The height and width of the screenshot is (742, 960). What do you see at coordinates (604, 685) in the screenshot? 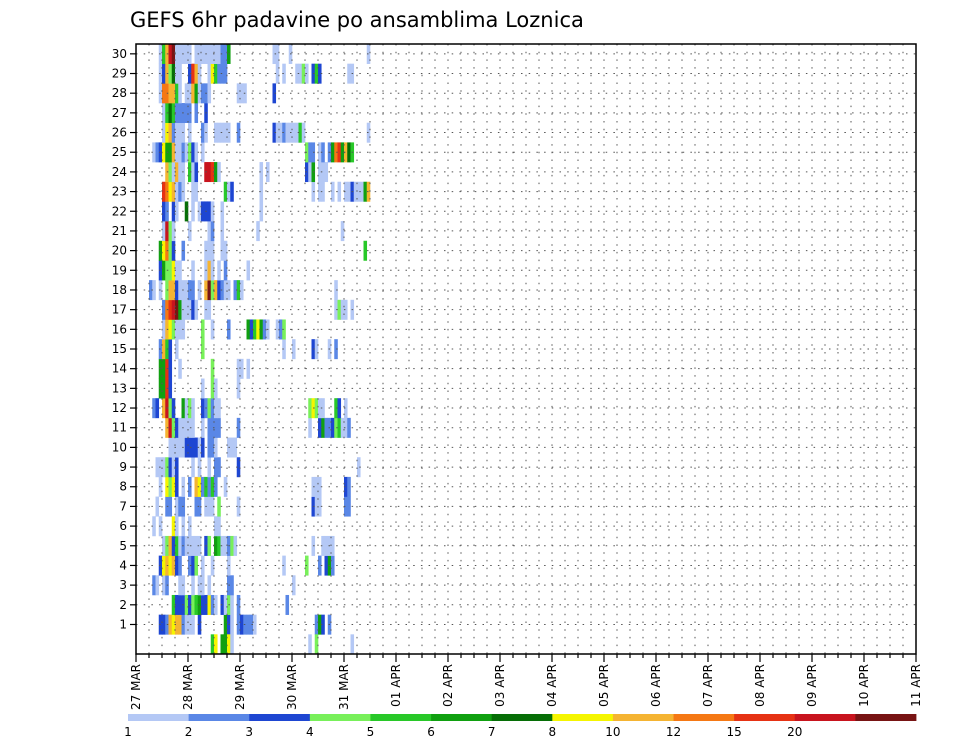
I see `x-tick-label: 05 APR` at bounding box center [604, 685].